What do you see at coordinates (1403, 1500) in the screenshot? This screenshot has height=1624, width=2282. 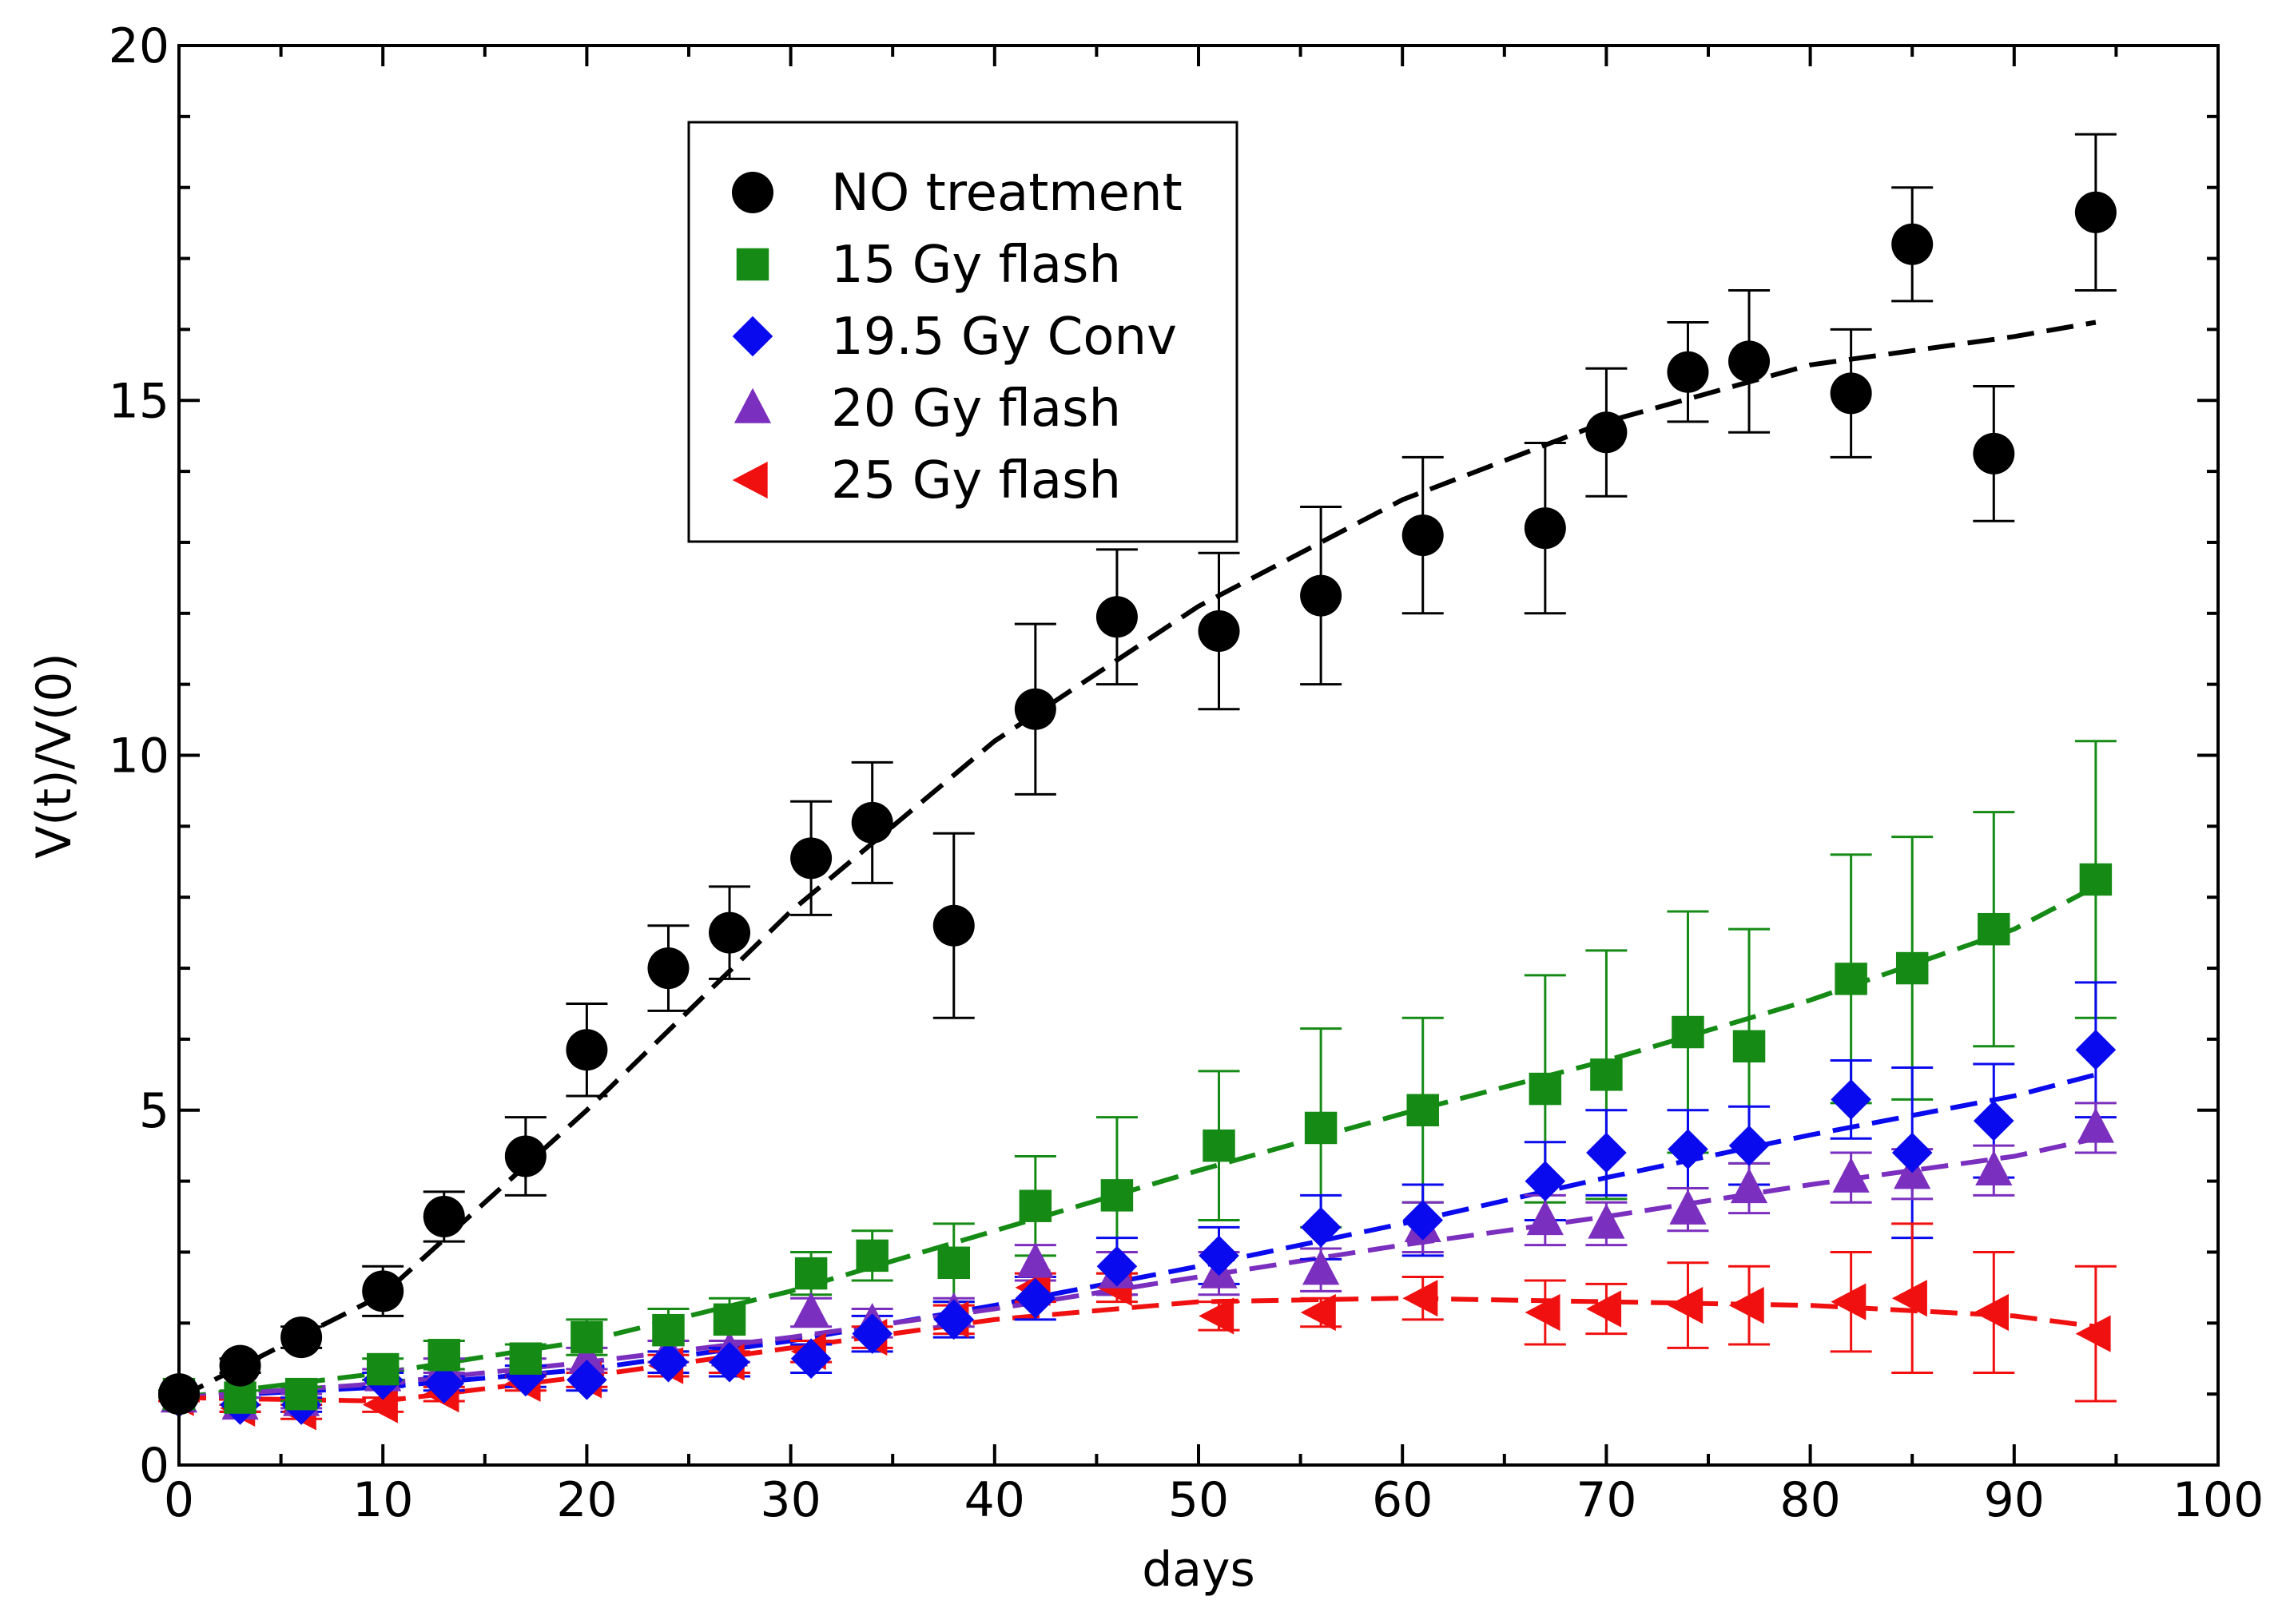 I see `x-tick-label: 60` at bounding box center [1403, 1500].